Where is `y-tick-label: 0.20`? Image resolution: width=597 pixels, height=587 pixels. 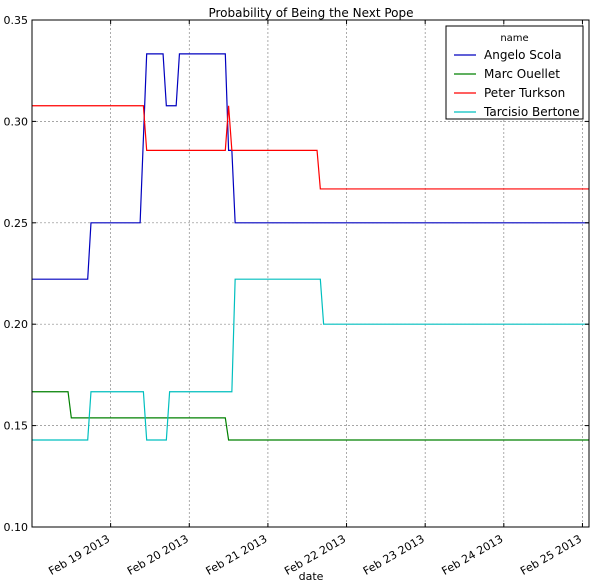
y-tick-label: 0.20 is located at coordinates (16, 324).